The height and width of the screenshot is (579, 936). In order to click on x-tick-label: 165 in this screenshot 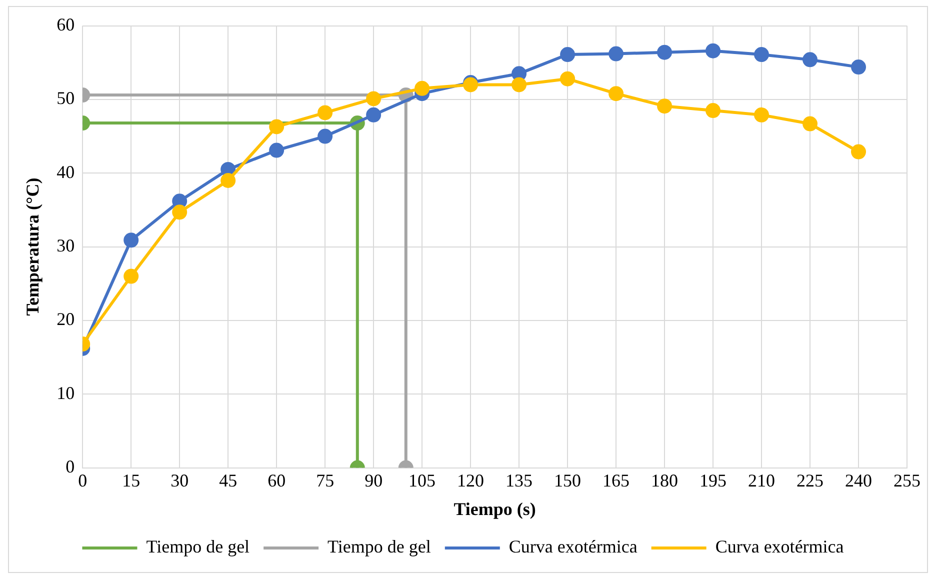, I will do `click(616, 480)`.